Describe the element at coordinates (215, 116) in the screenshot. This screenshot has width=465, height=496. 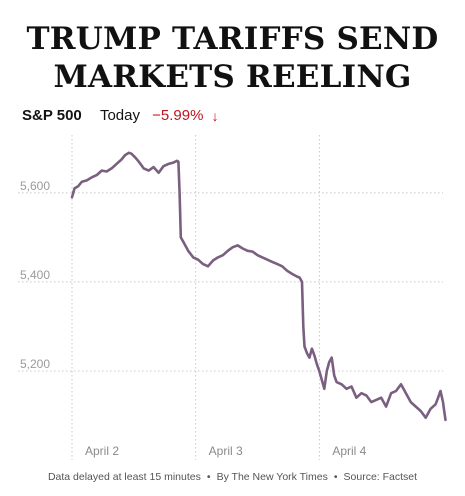
I see `arrow-down-icon: ↓` at that location.